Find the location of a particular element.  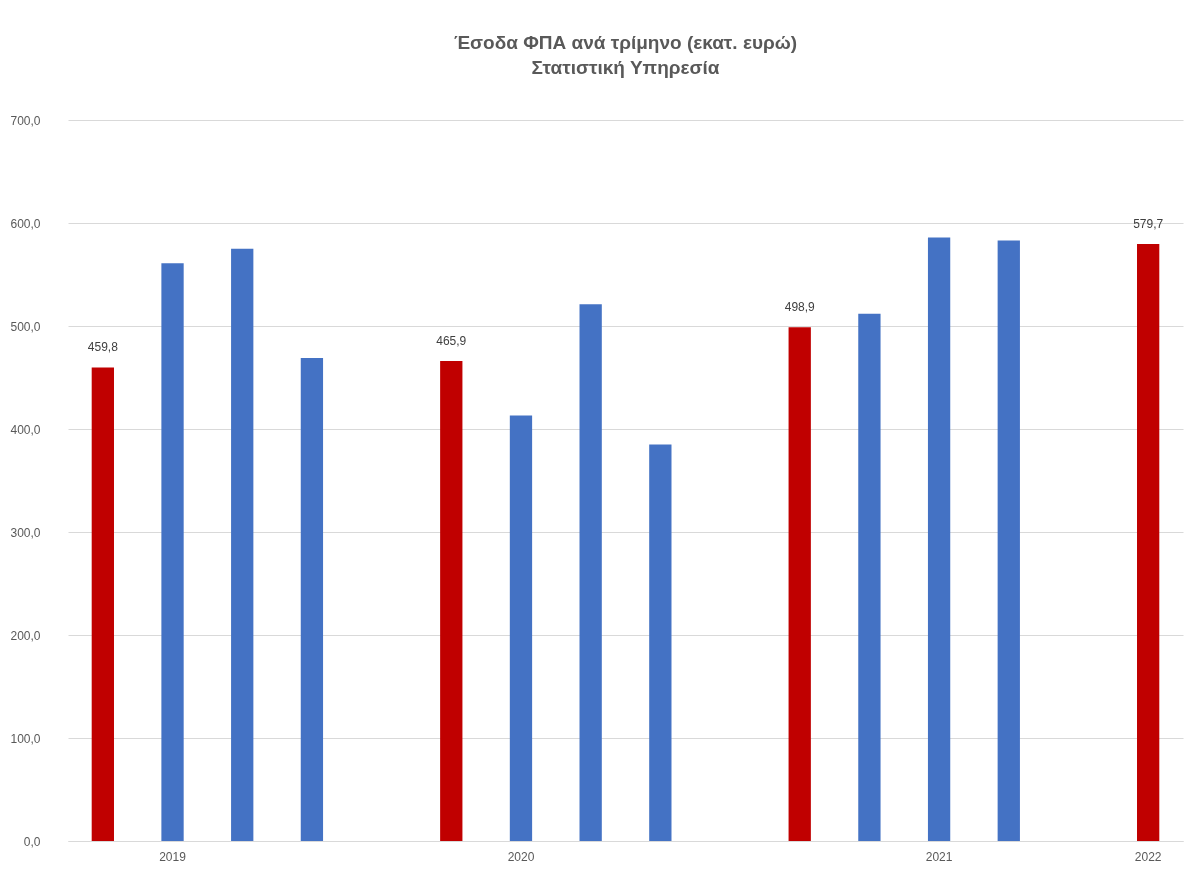

y-tick-label: 400,0 is located at coordinates (25, 429).